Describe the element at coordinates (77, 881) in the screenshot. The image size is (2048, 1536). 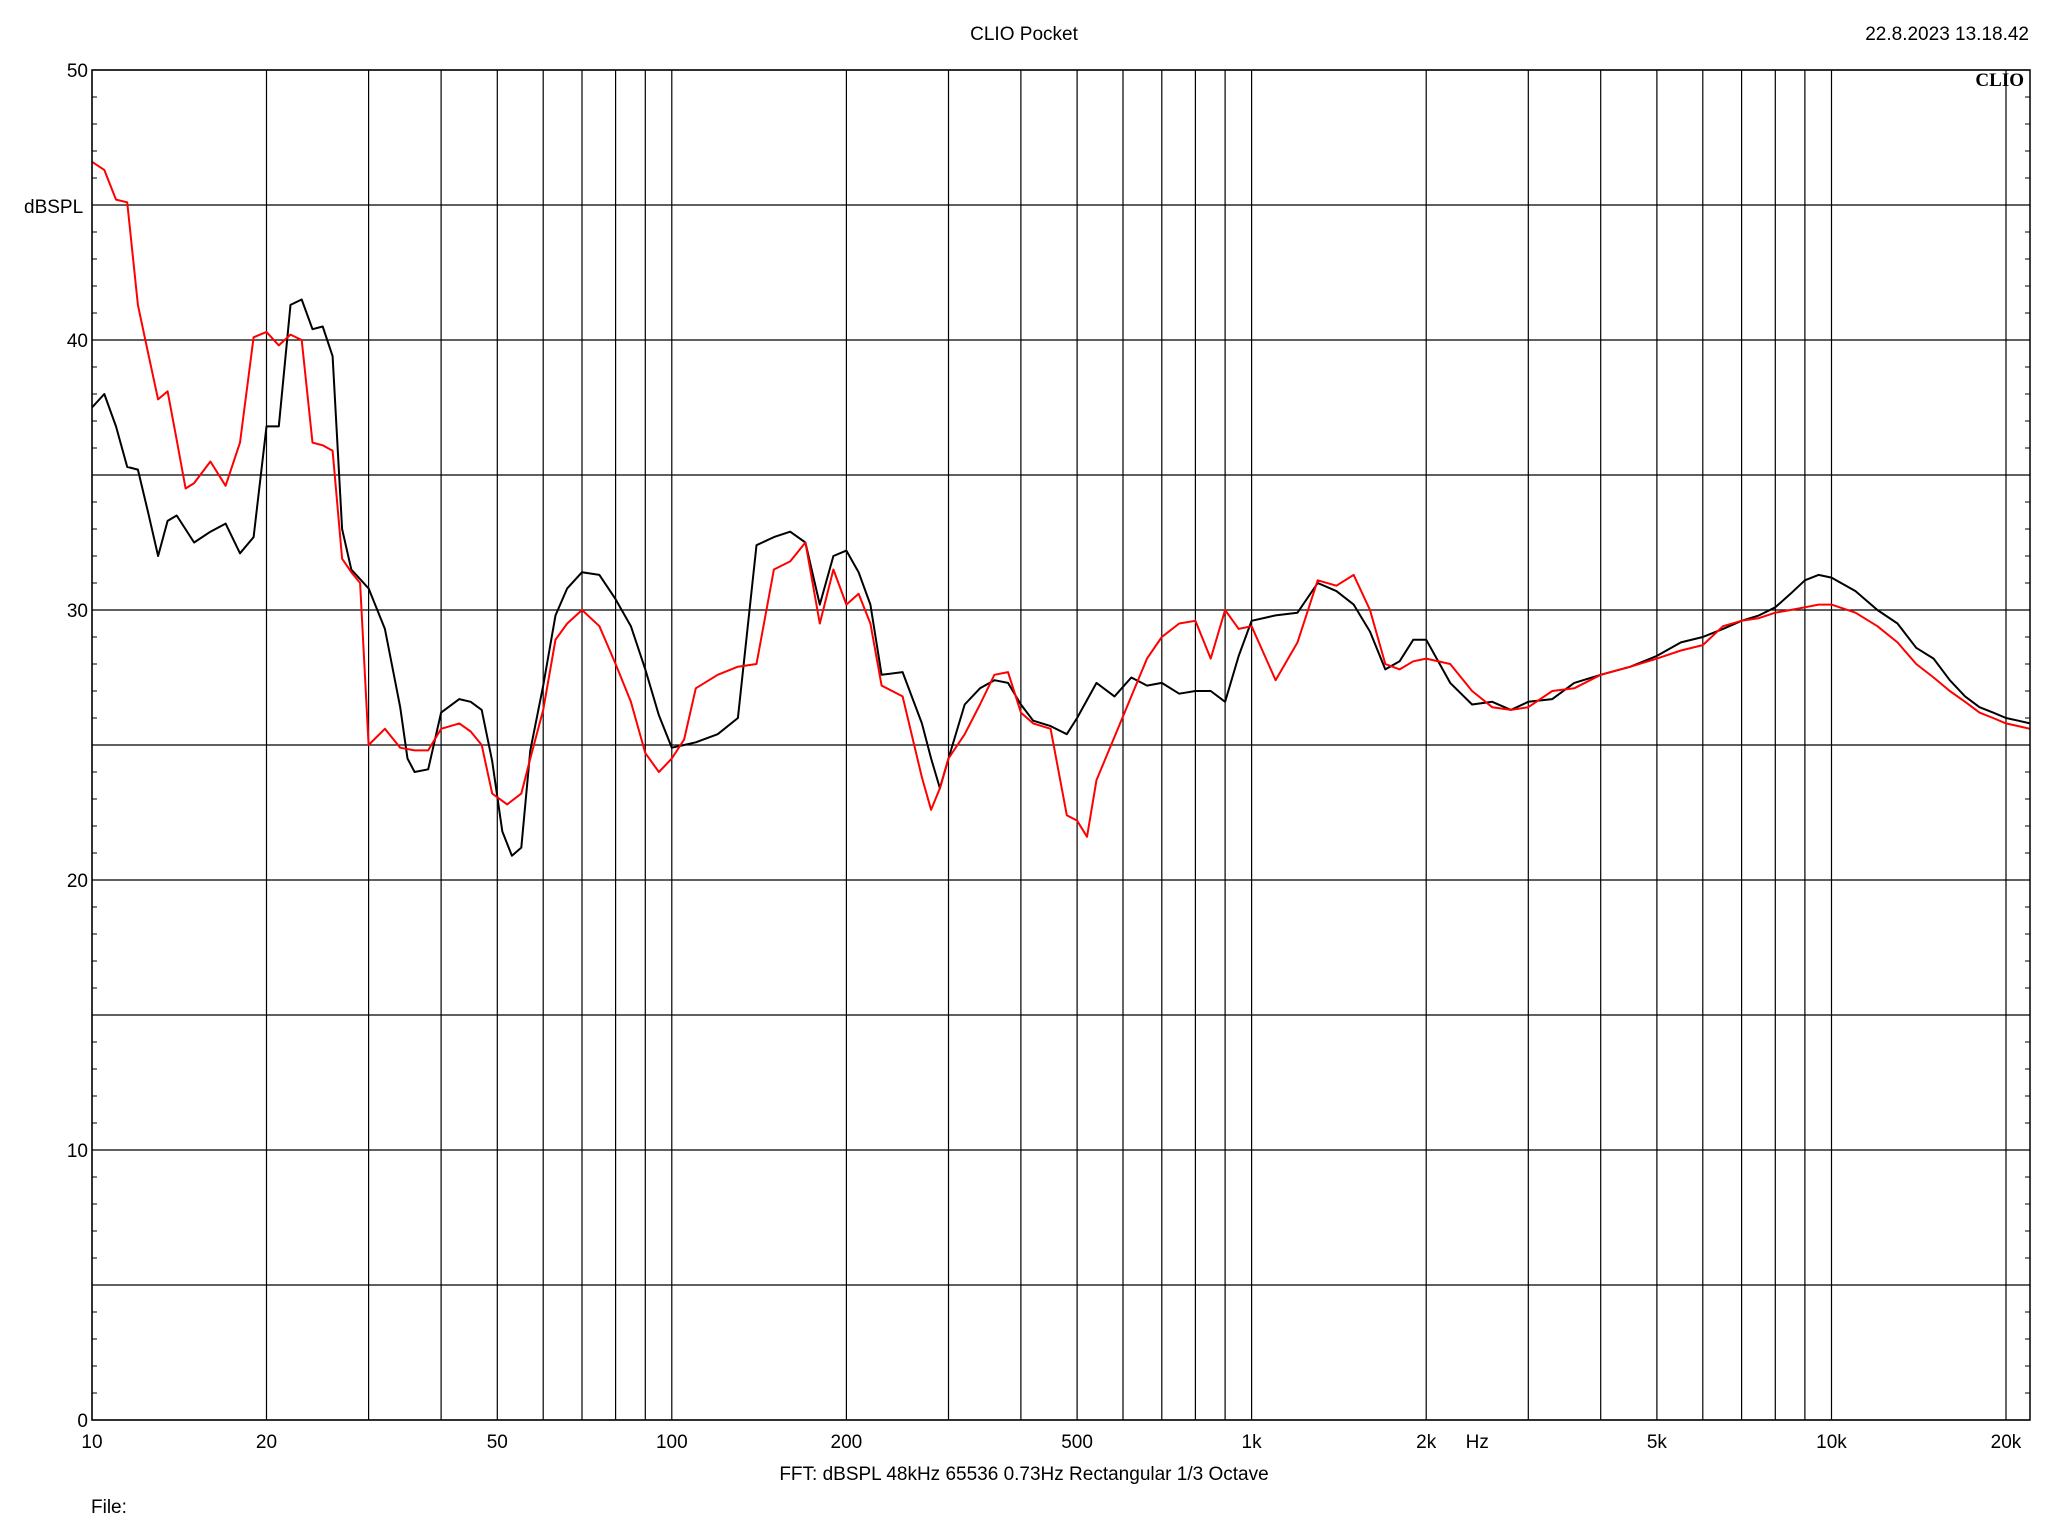
I see `y-tick-label: 20` at that location.